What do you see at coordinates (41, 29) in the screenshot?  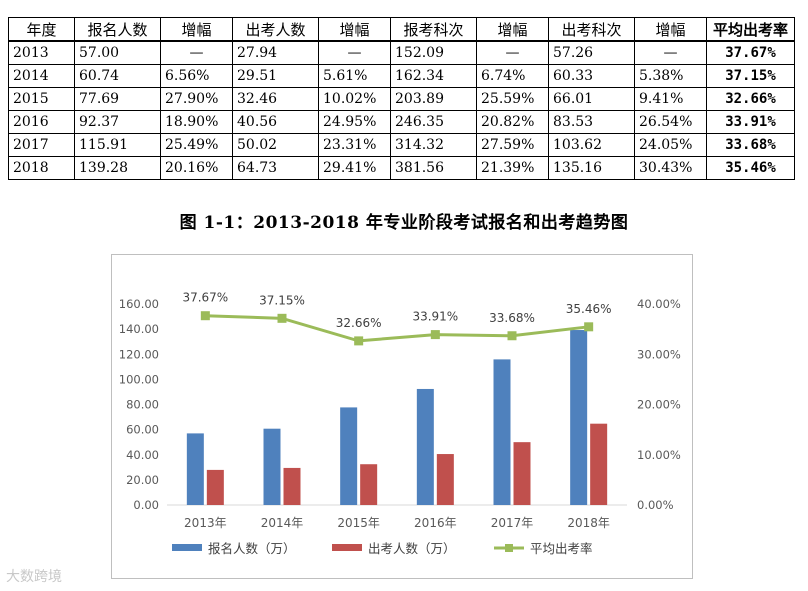 I see `header-year: 年度` at bounding box center [41, 29].